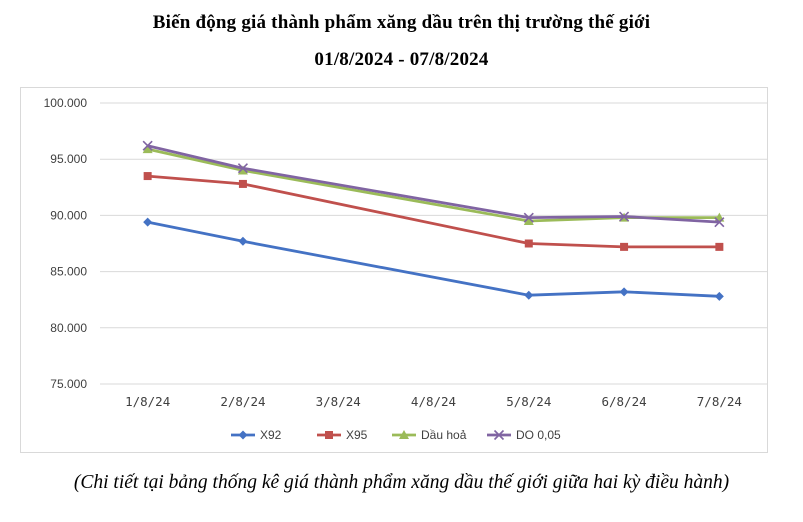  I want to click on legend-label: X92, so click(271, 435).